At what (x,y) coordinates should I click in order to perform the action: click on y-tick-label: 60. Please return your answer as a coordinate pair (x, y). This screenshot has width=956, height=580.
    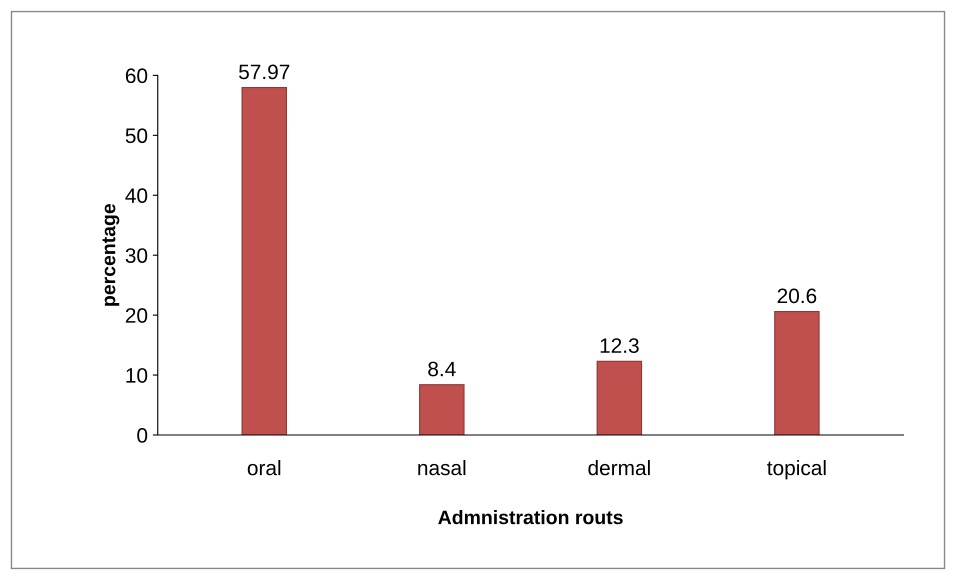
    Looking at the image, I should click on (137, 76).